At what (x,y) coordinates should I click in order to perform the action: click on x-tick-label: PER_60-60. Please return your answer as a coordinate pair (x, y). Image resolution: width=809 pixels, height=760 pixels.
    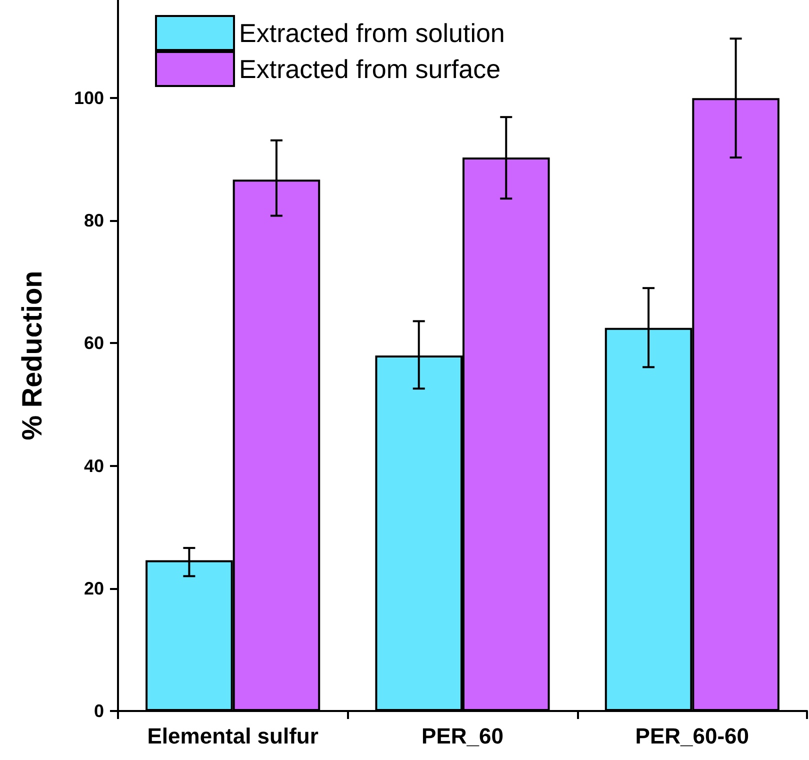
    Looking at the image, I should click on (692, 736).